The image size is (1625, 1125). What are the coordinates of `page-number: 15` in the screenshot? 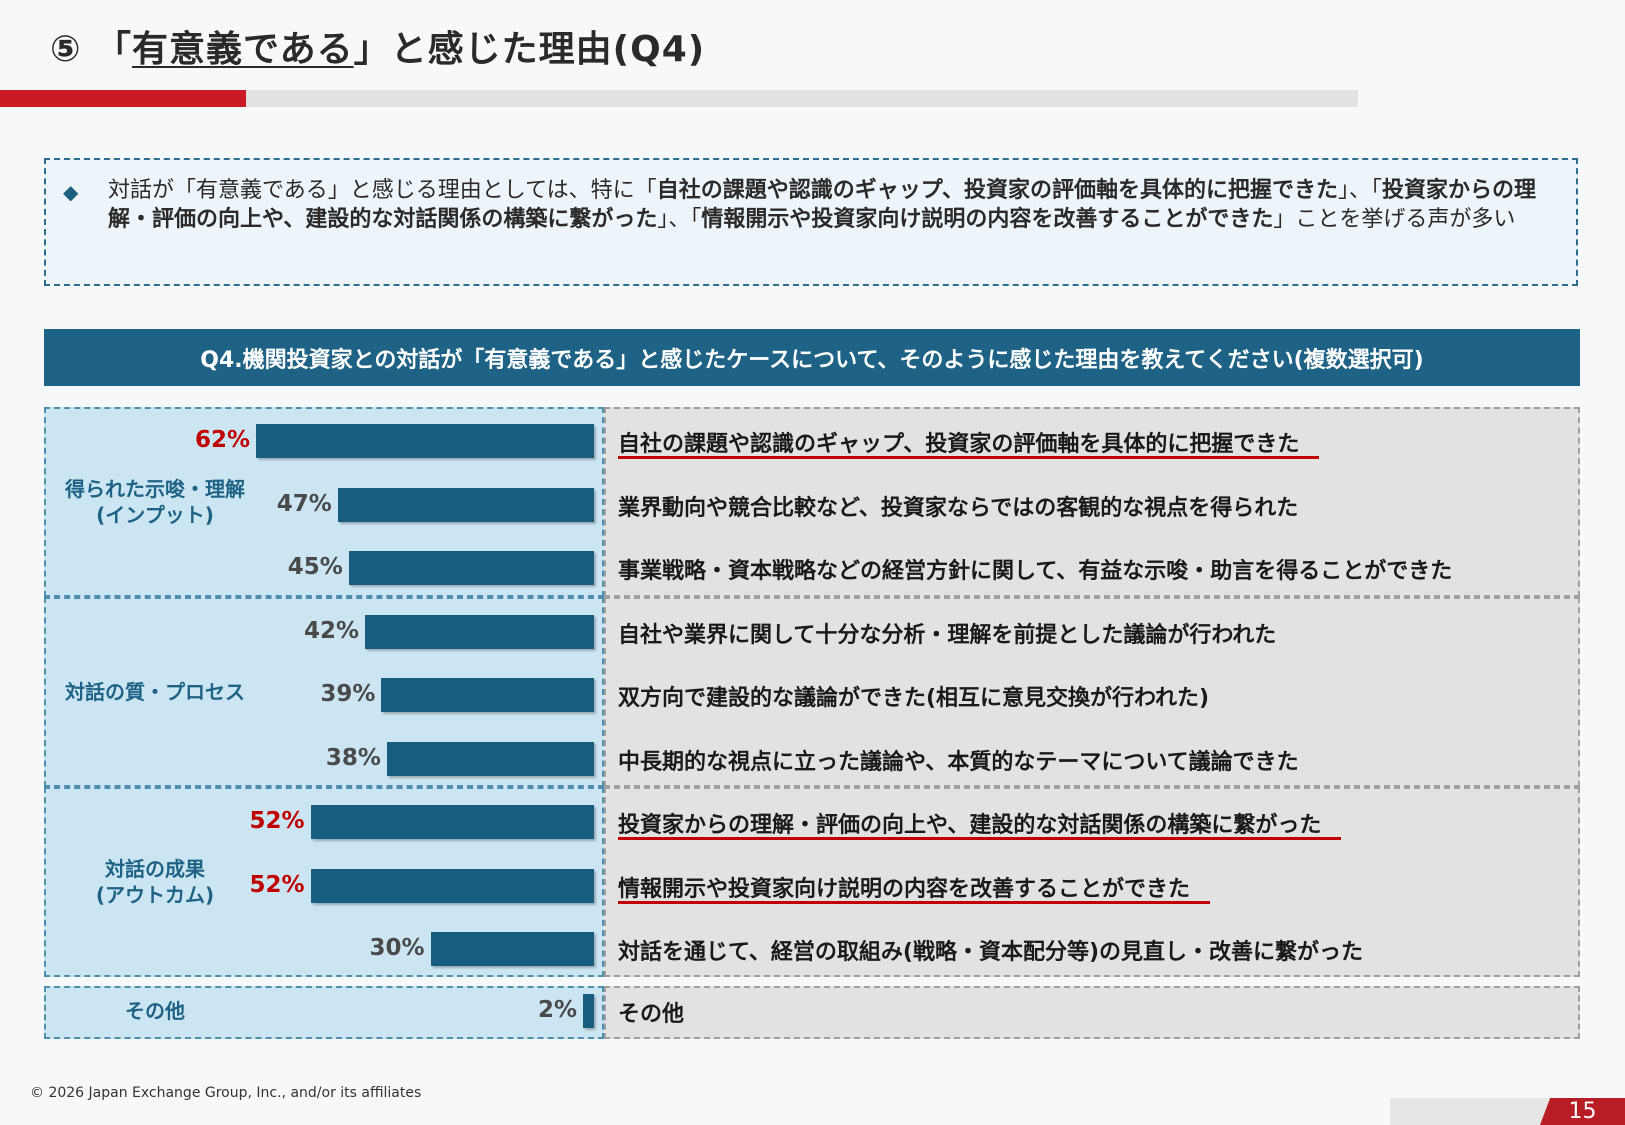 It's located at (1582, 1111).